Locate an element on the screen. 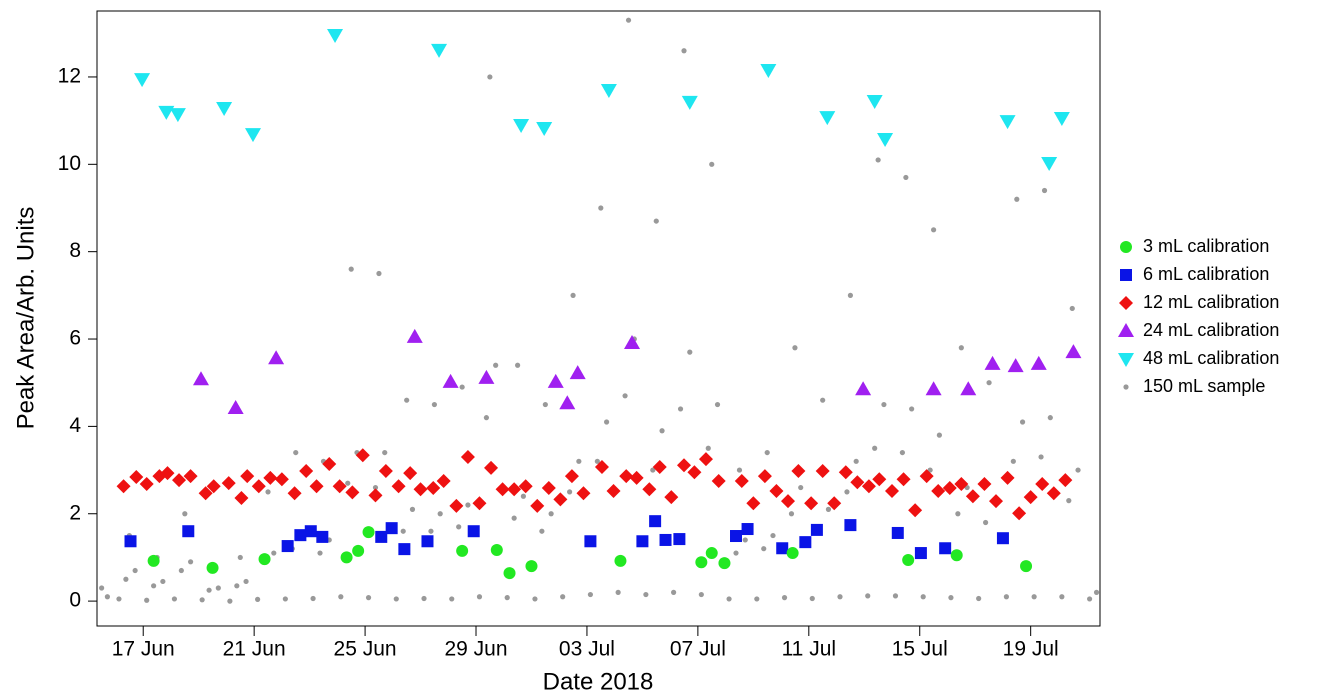 Image resolution: width=1326 pixels, height=696 pixels. y-tick-label: 6 is located at coordinates (75, 338).